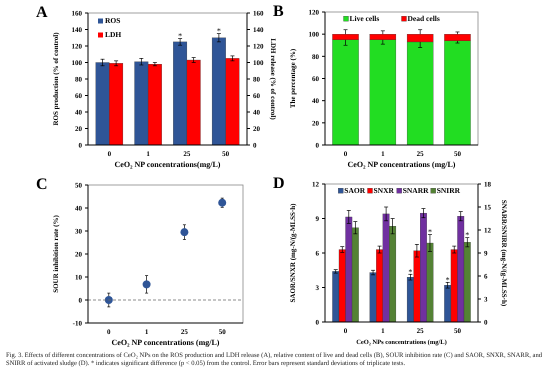 This screenshot has height=386, width=554. Describe the element at coordinates (42, 12) in the screenshot. I see `chart-title: A` at that location.